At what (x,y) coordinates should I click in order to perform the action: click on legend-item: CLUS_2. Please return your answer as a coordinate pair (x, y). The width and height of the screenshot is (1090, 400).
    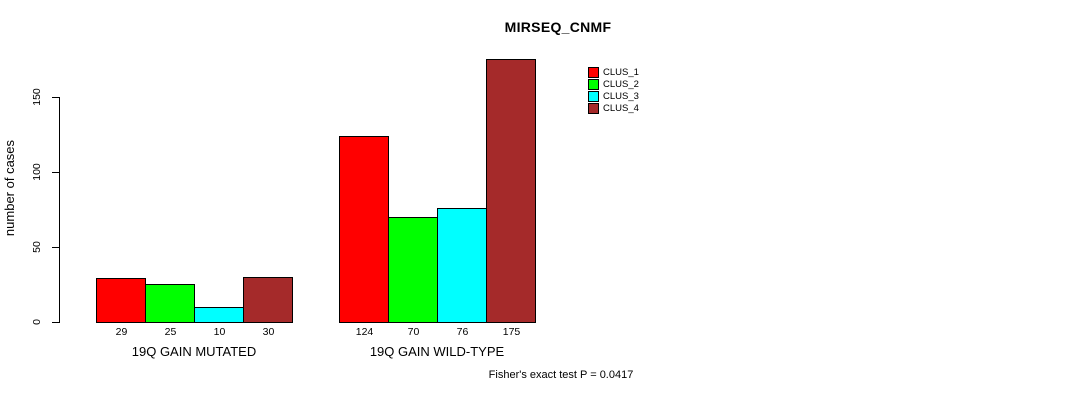
    Looking at the image, I should click on (613, 84).